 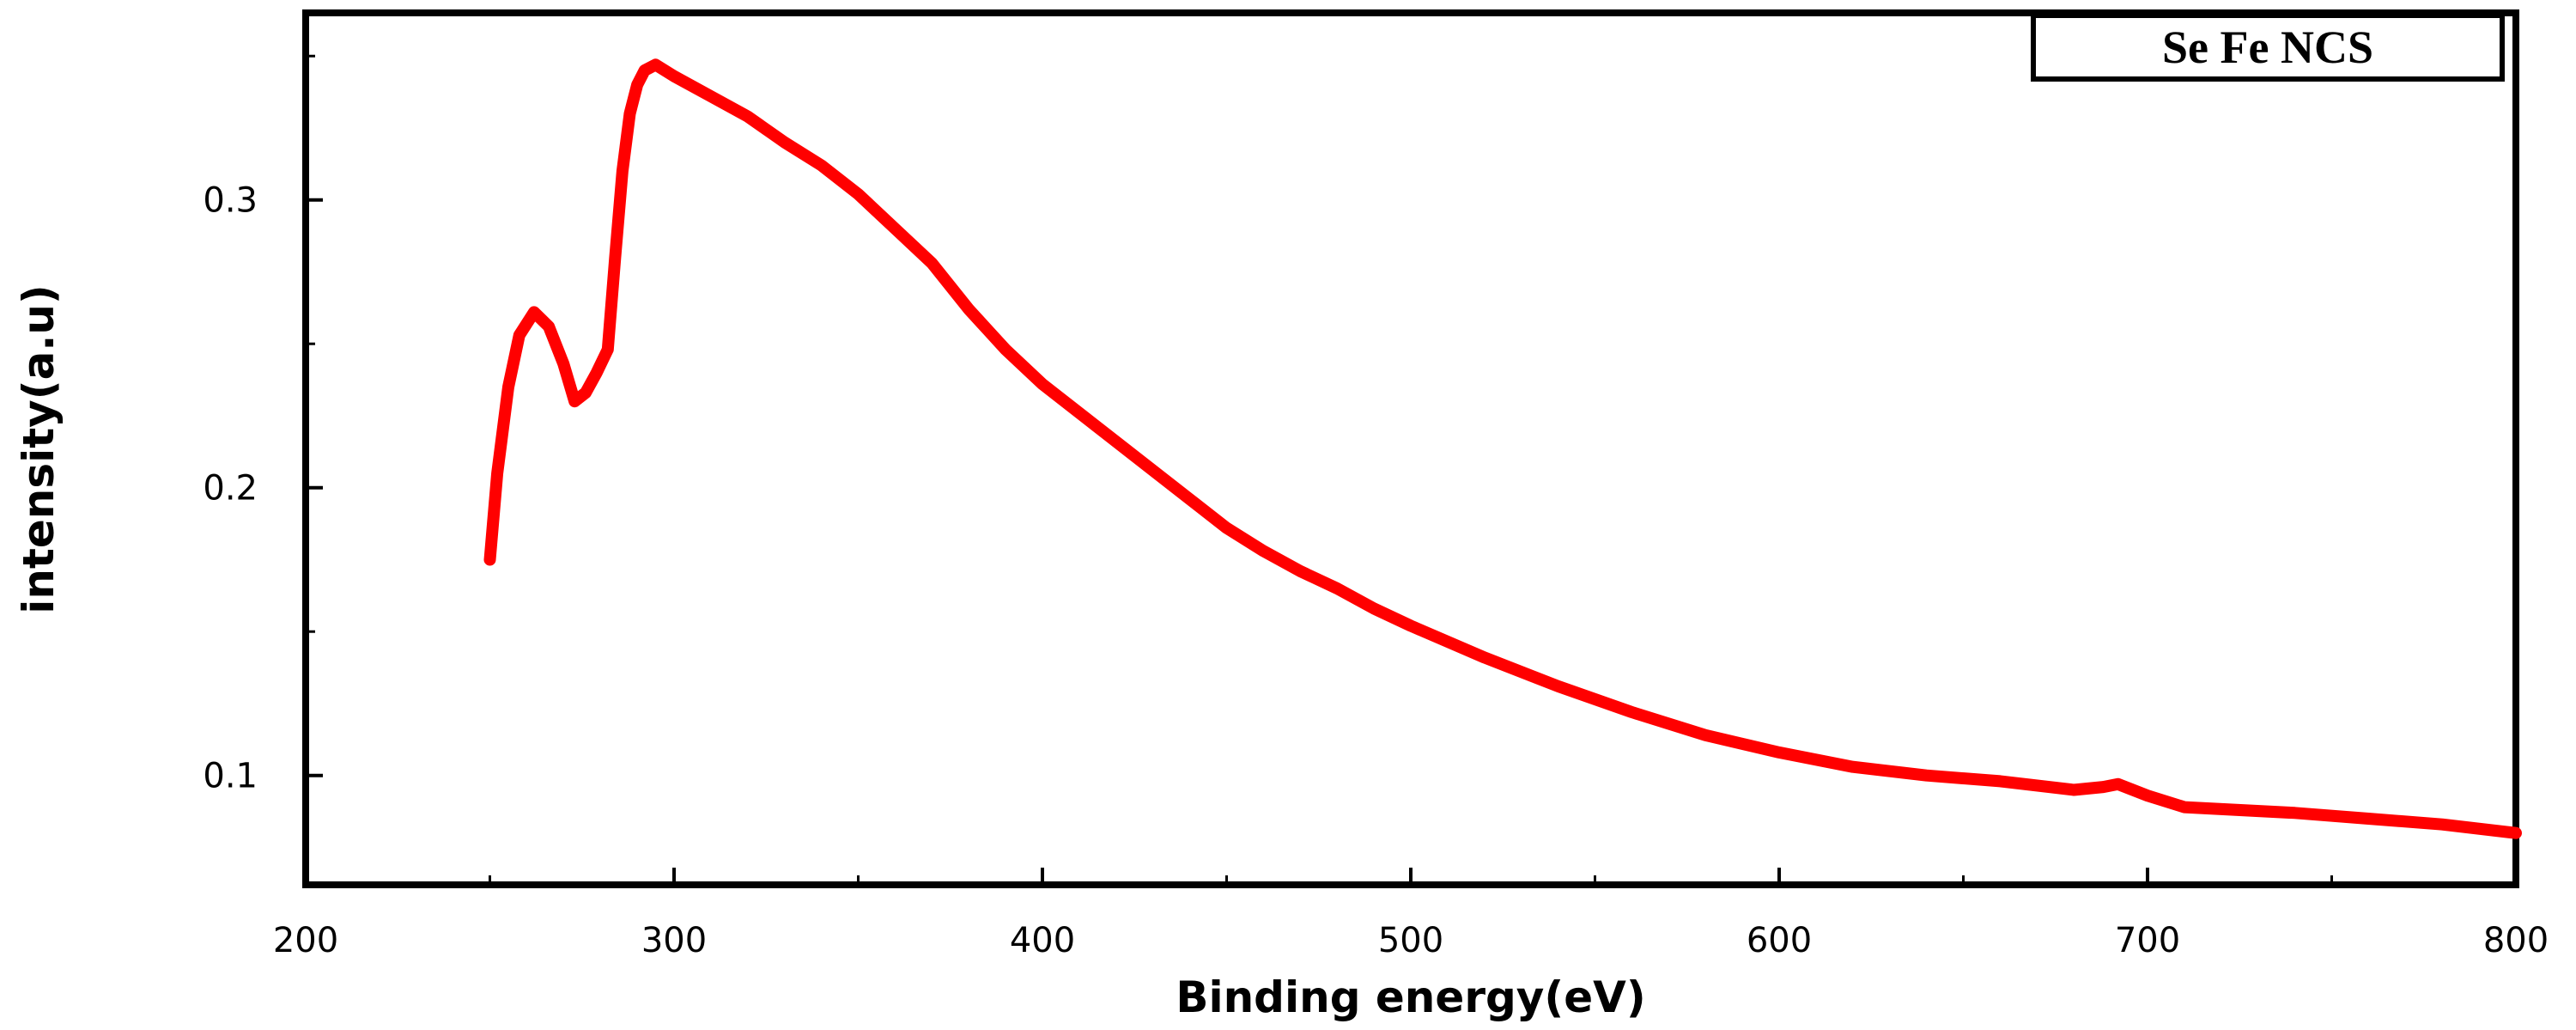 What do you see at coordinates (263, 425) in the screenshot?
I see `y-axis-ticks: 0.1 0.2 0.3` at bounding box center [263, 425].